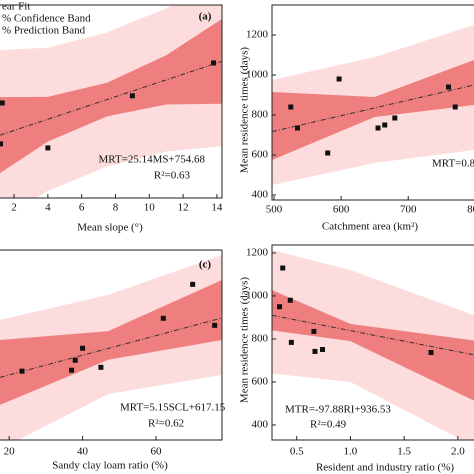 The image size is (474, 474). I want to click on panel-label: (a), so click(205, 17).